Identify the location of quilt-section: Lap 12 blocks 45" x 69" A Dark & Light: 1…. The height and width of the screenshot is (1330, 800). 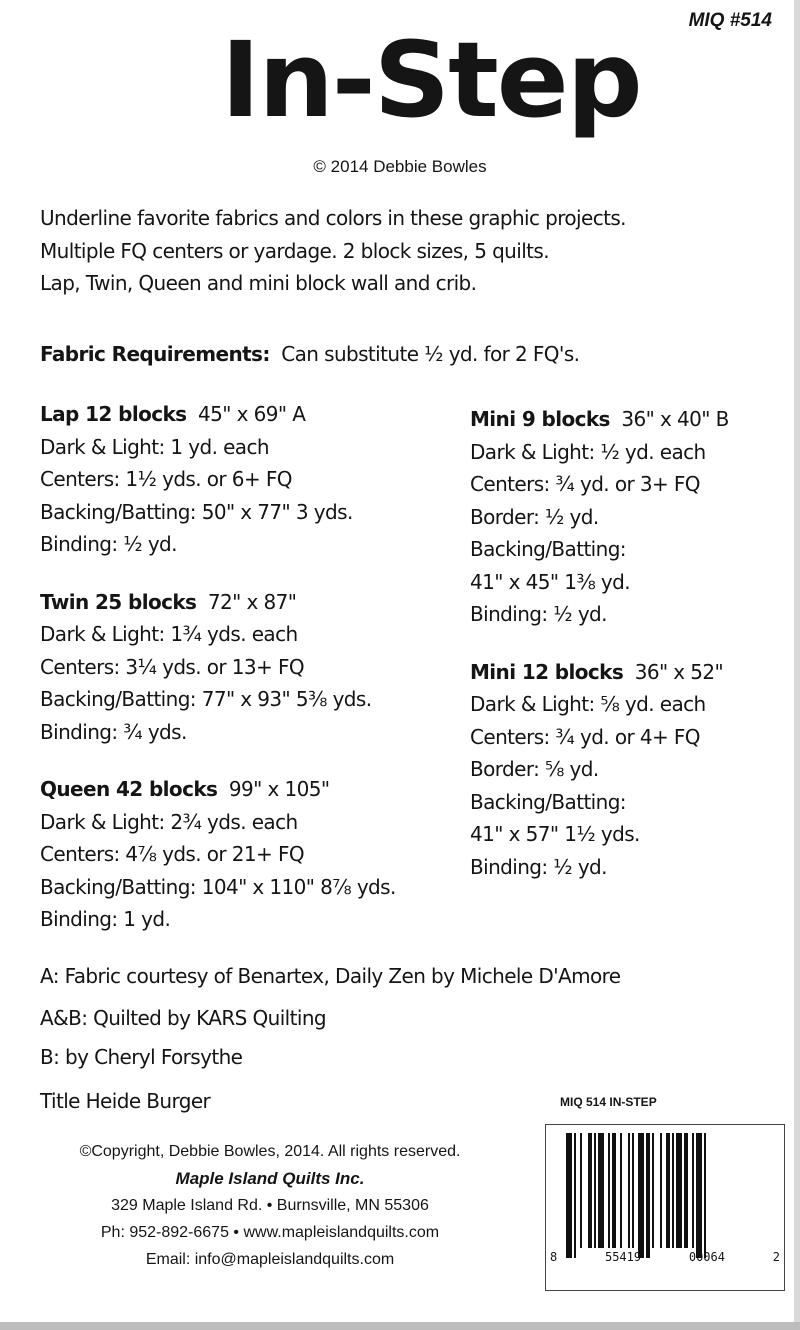
(218, 479).